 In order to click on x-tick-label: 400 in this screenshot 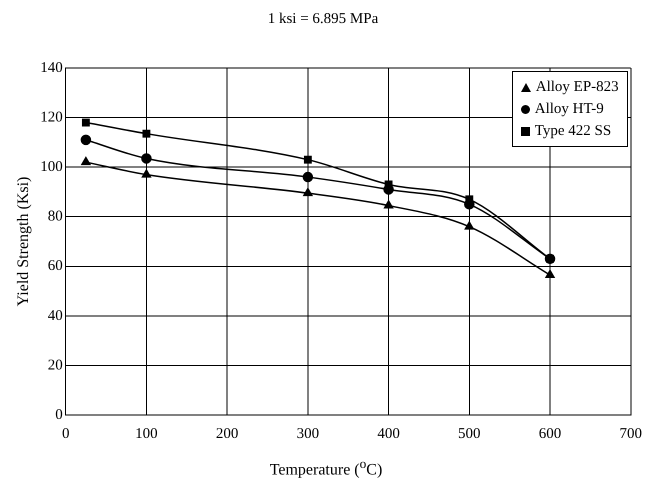, I will do `click(388, 434)`.